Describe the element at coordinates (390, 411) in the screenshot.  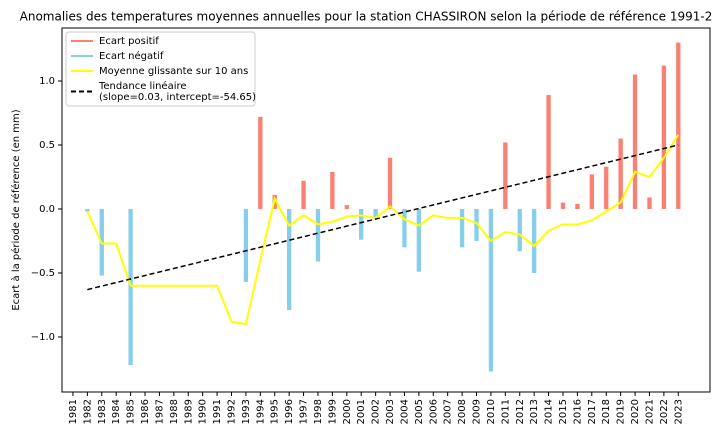
I see `x-tick-label: 2003` at that location.